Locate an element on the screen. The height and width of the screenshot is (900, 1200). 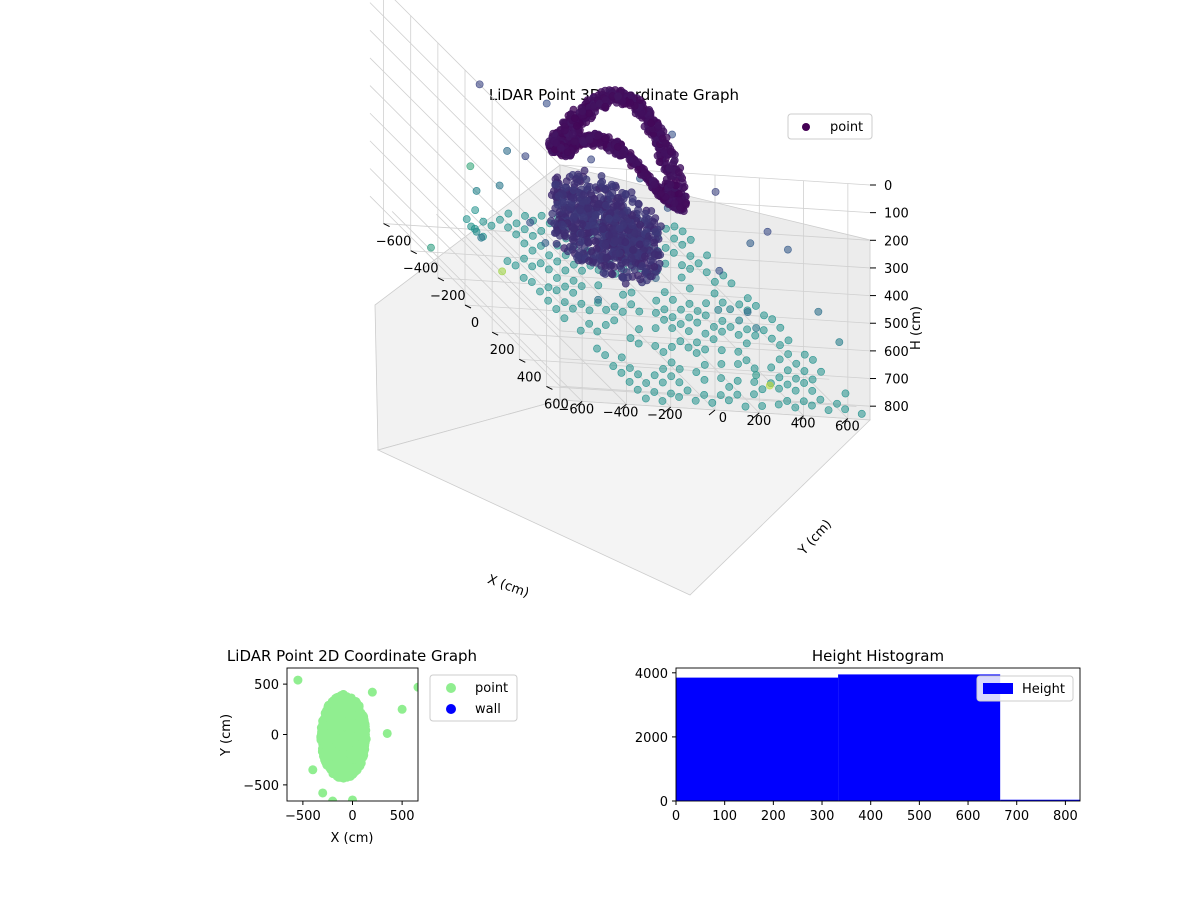
z-tick-label-3d: 500 is located at coordinates (896, 324).